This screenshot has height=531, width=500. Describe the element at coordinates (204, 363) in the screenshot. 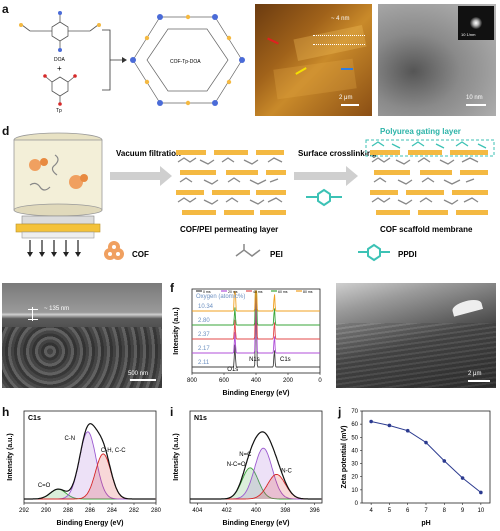

I see `f-oxygen-value-0: 2.11` at that location.